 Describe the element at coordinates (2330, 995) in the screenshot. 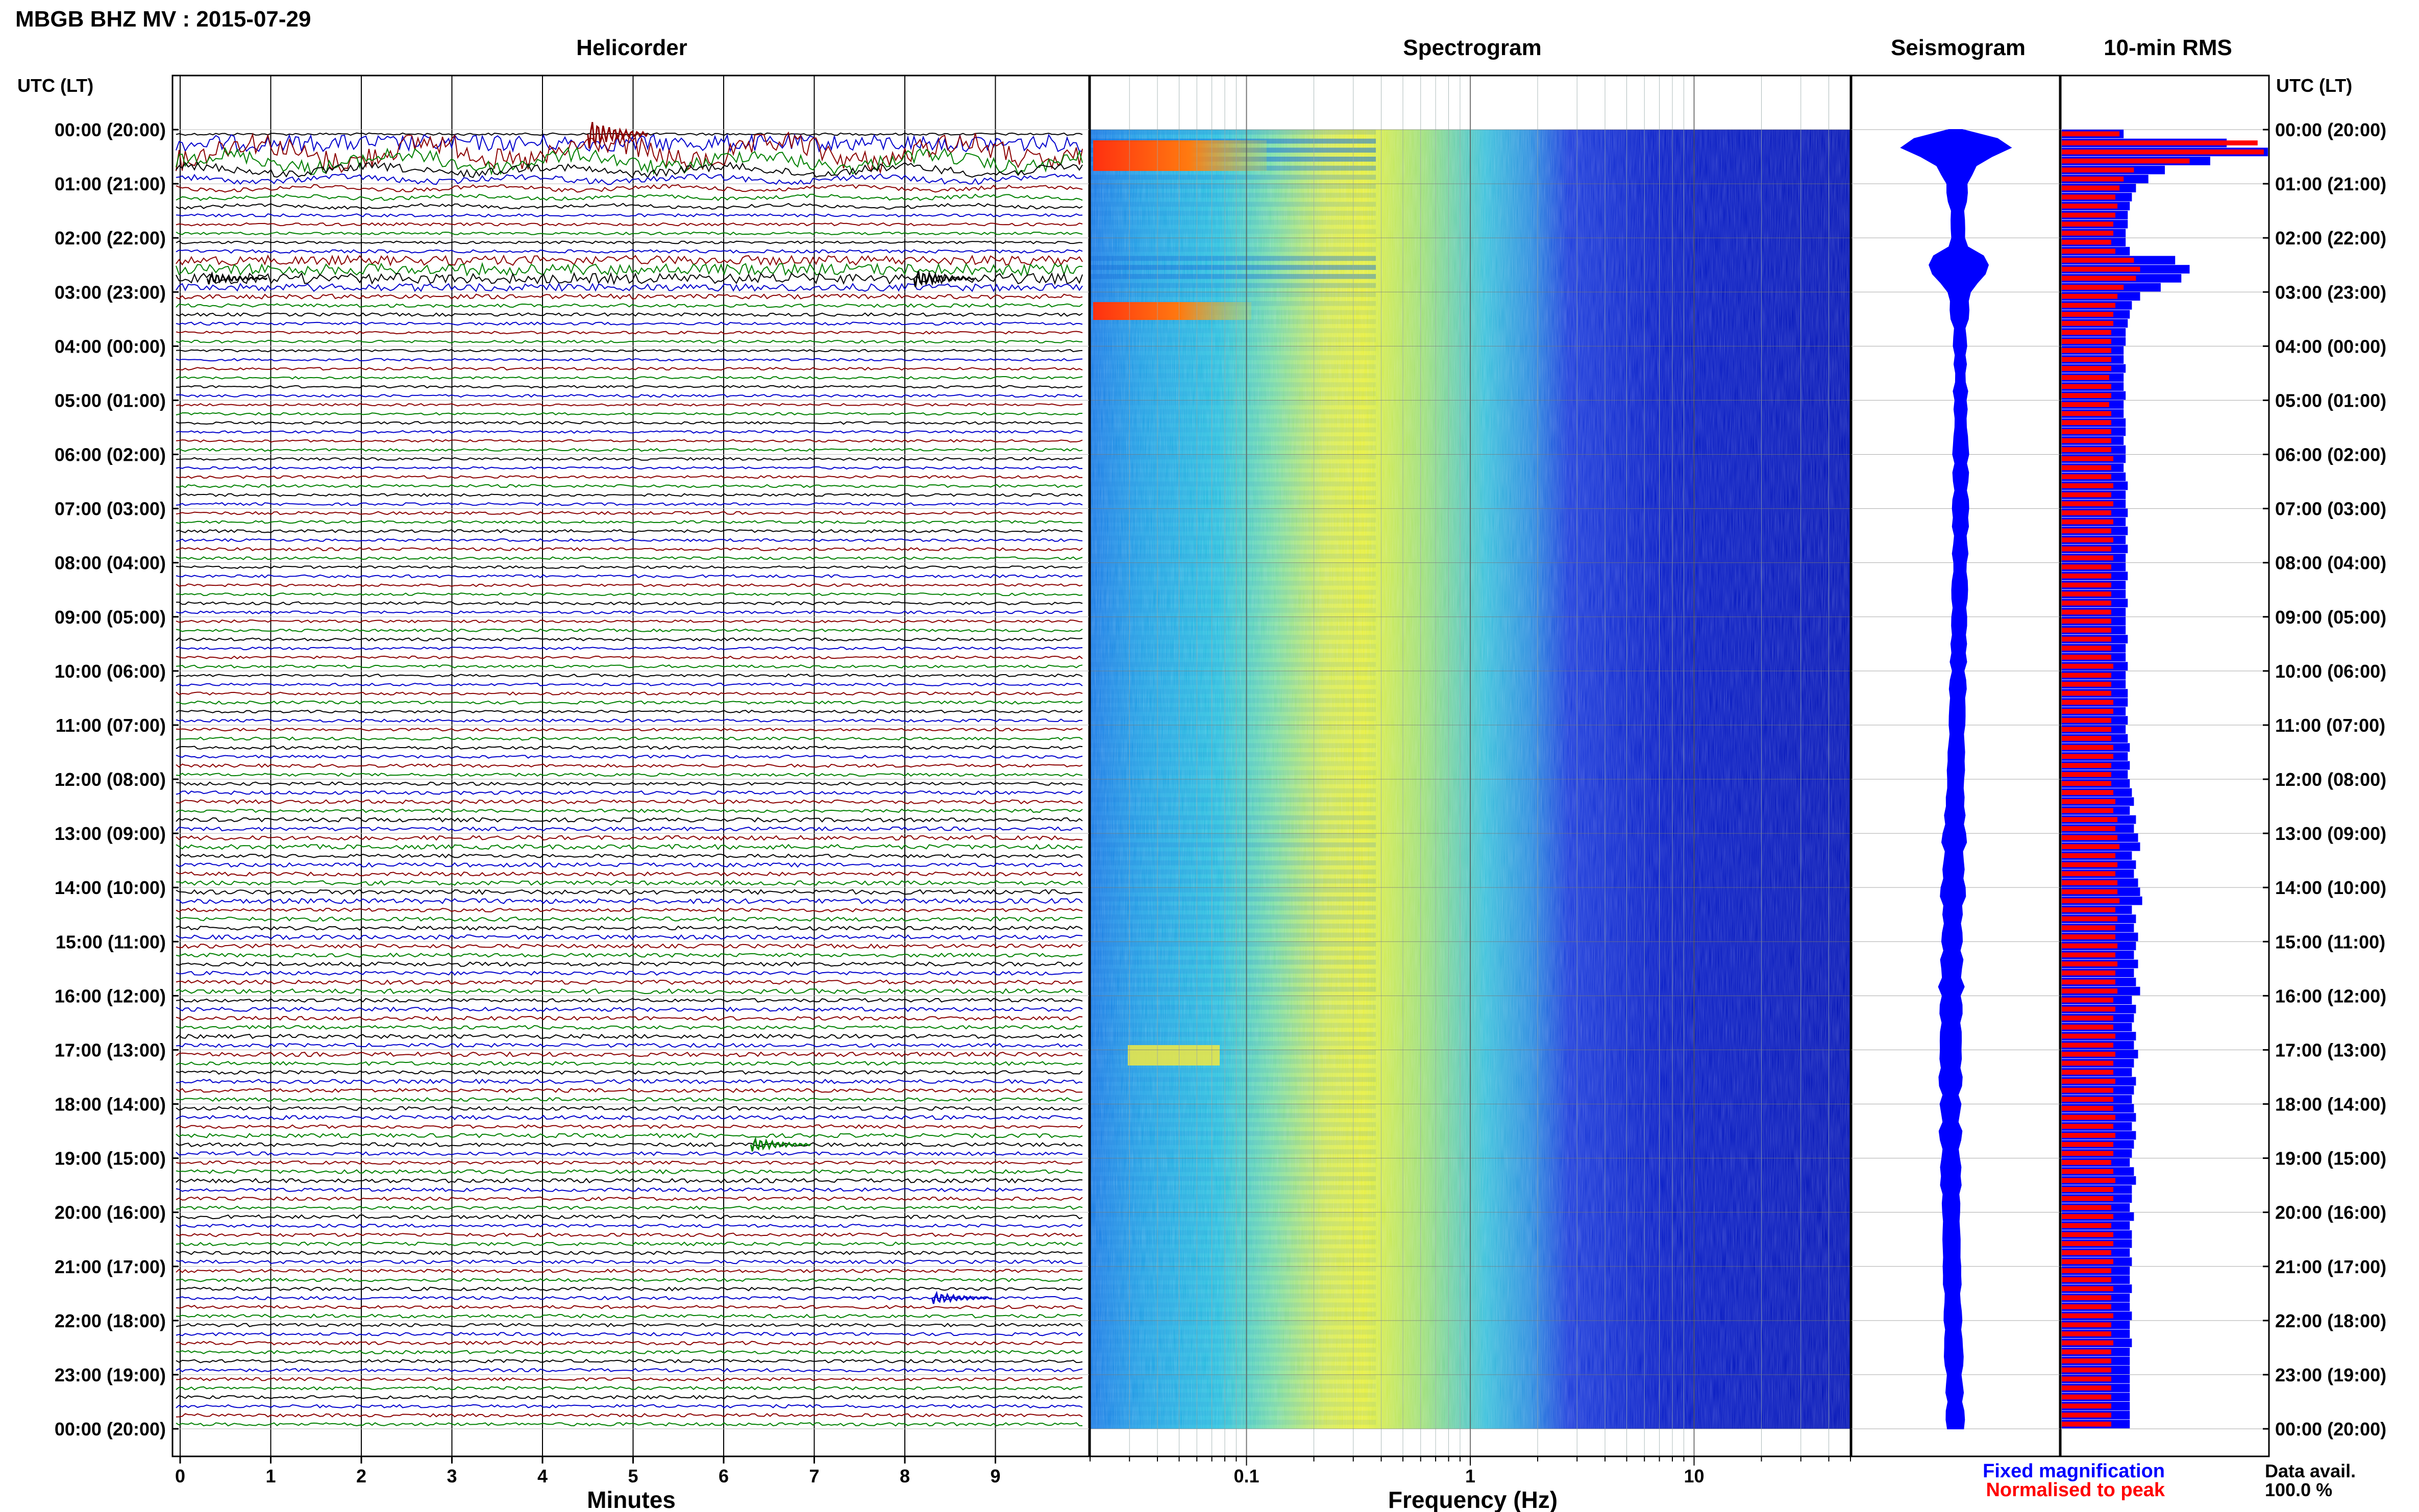

I see `time-tick-right-16: 16:00 (12:00)` at that location.